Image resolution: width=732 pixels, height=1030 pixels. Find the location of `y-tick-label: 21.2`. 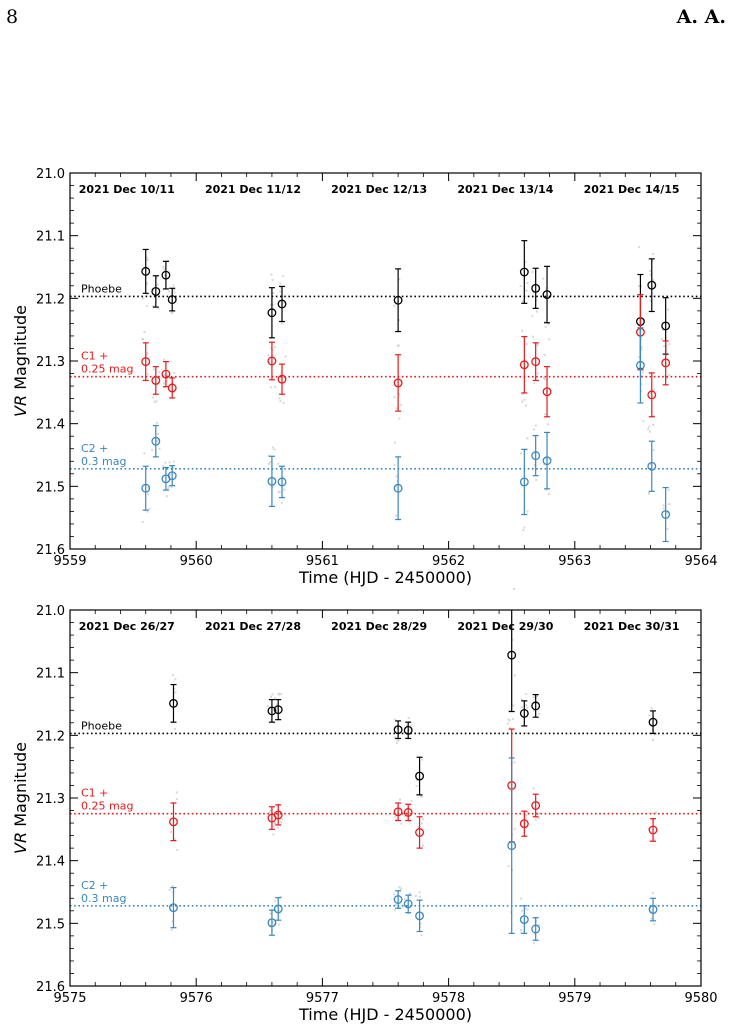

y-tick-label: 21.2 is located at coordinates (50, 736).